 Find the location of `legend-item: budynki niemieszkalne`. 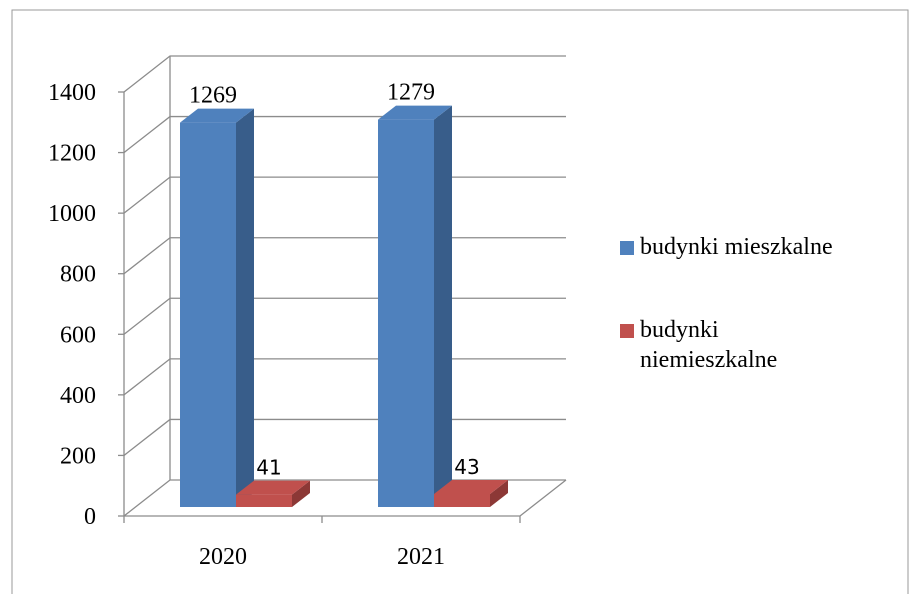

legend-item: budynki niemieszkalne is located at coordinates (755, 345).